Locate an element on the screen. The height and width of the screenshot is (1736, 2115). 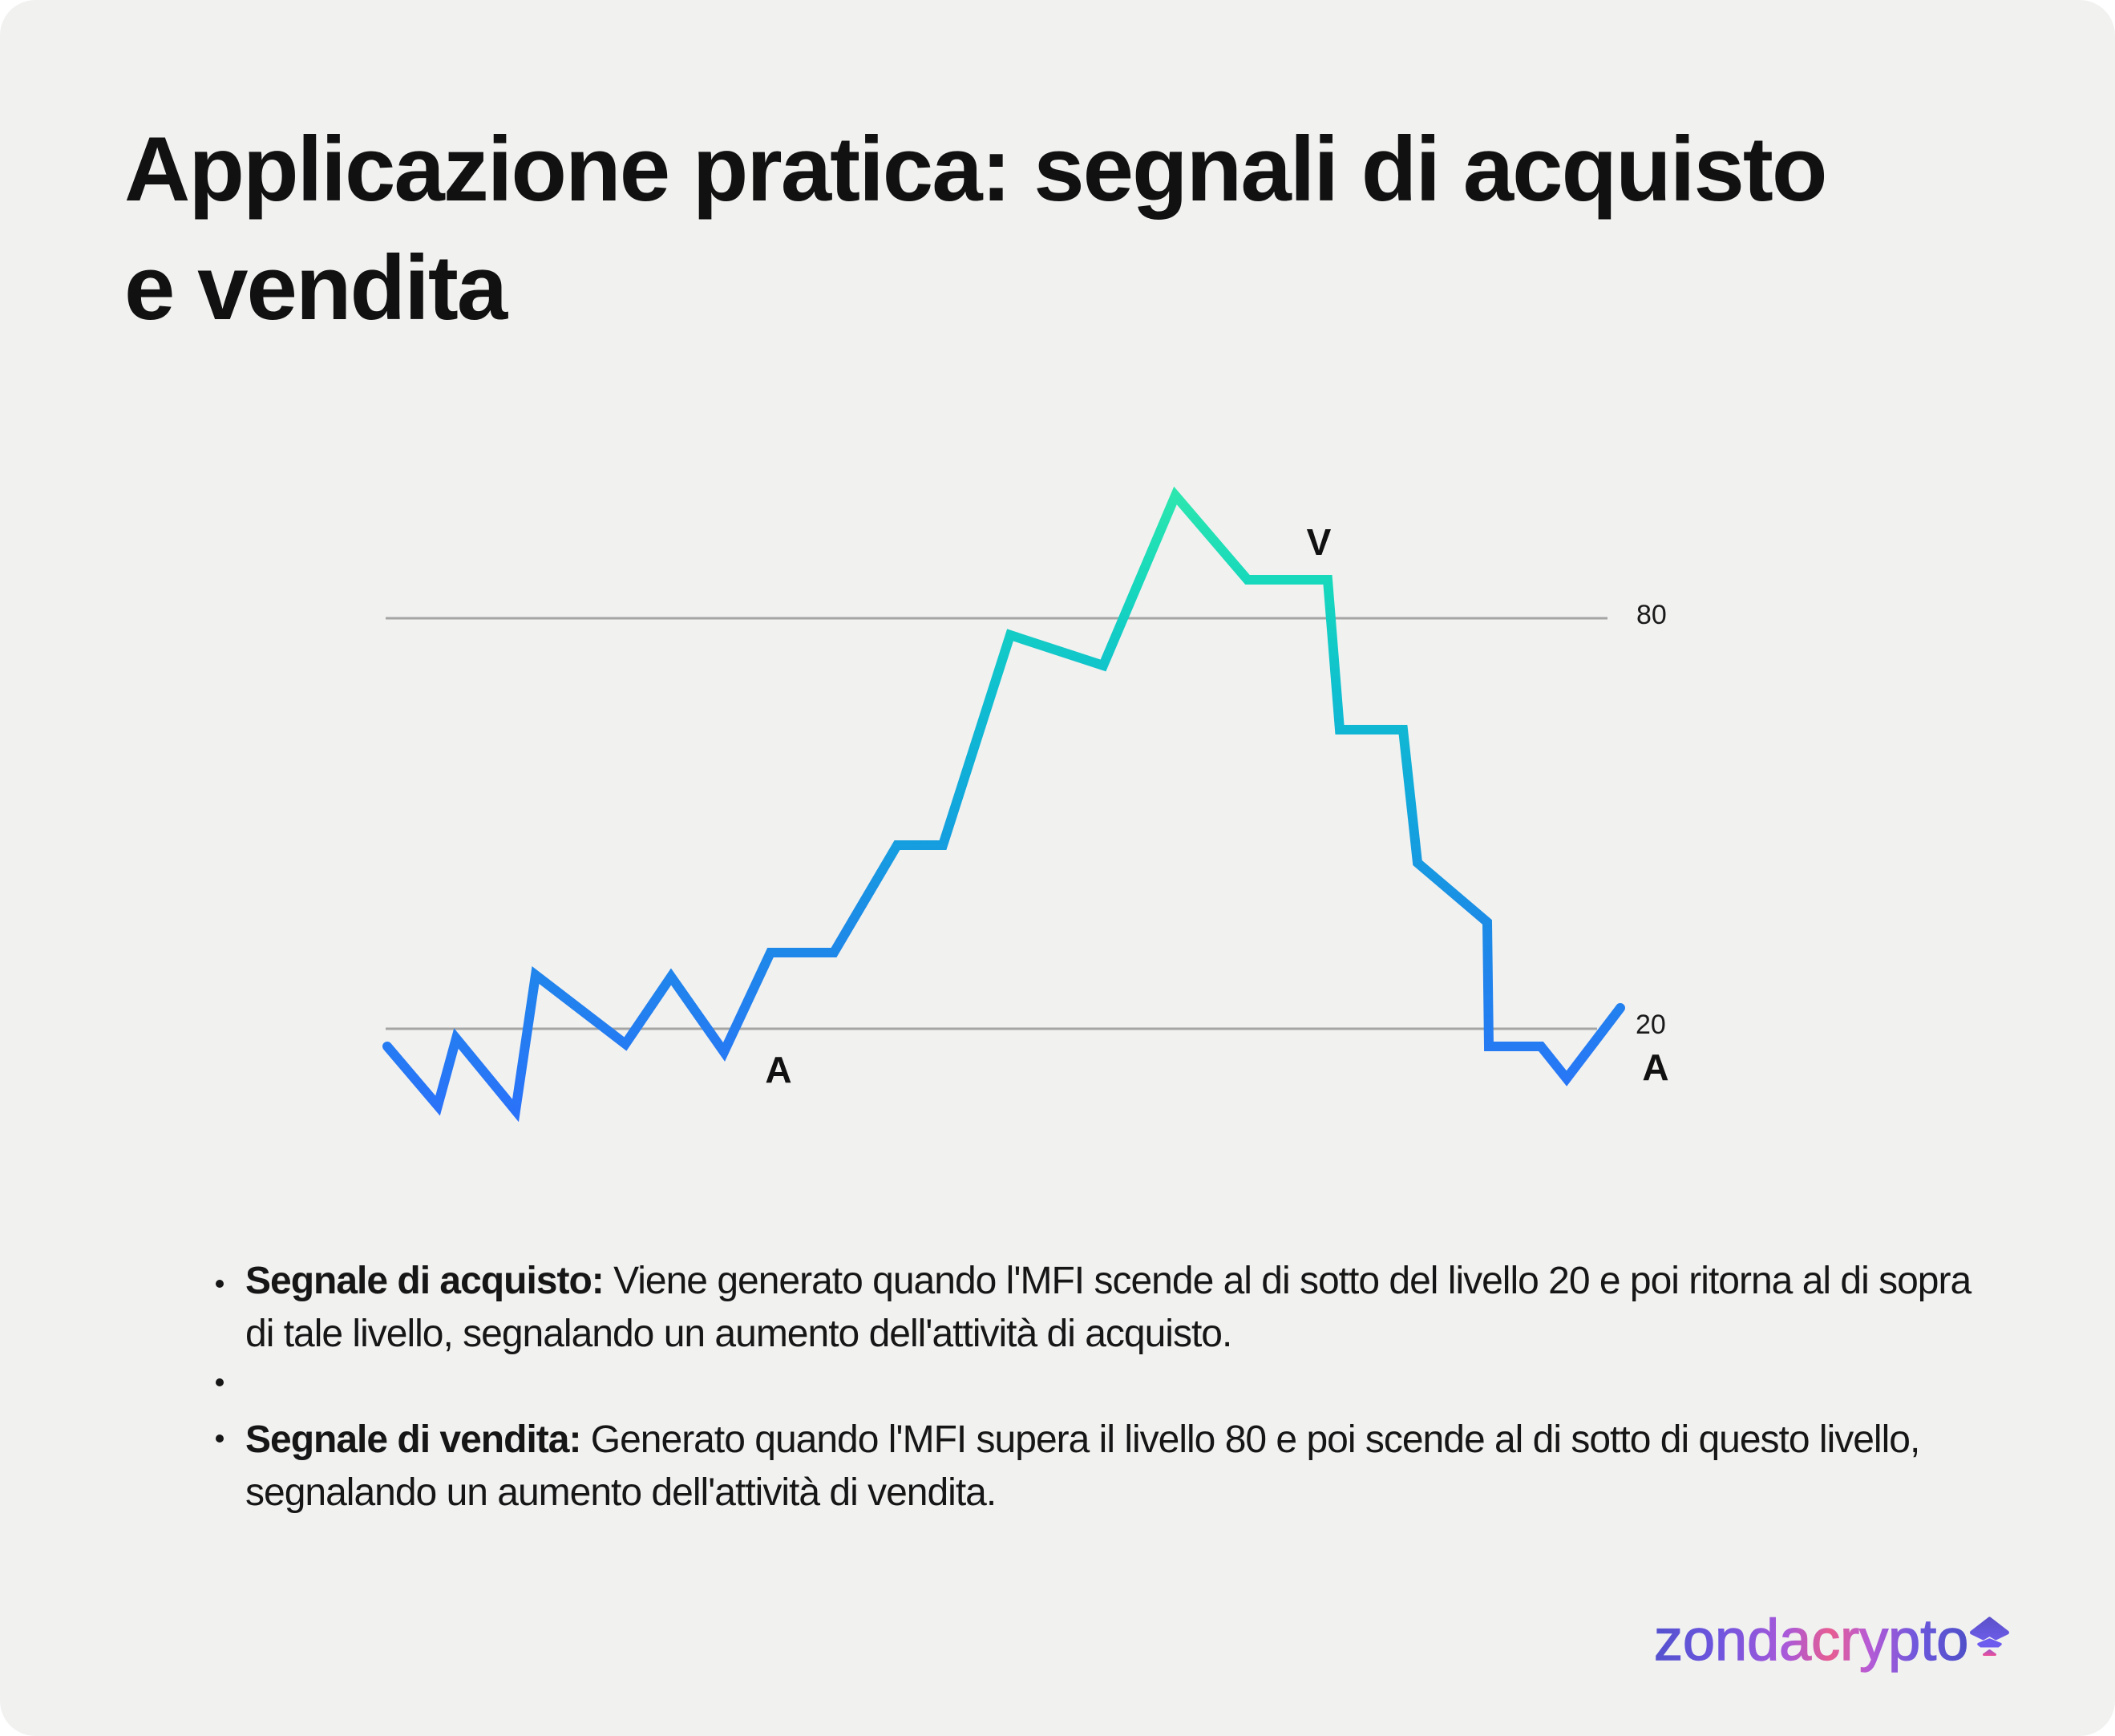
svg-text: 20 is located at coordinates (1651, 1025).